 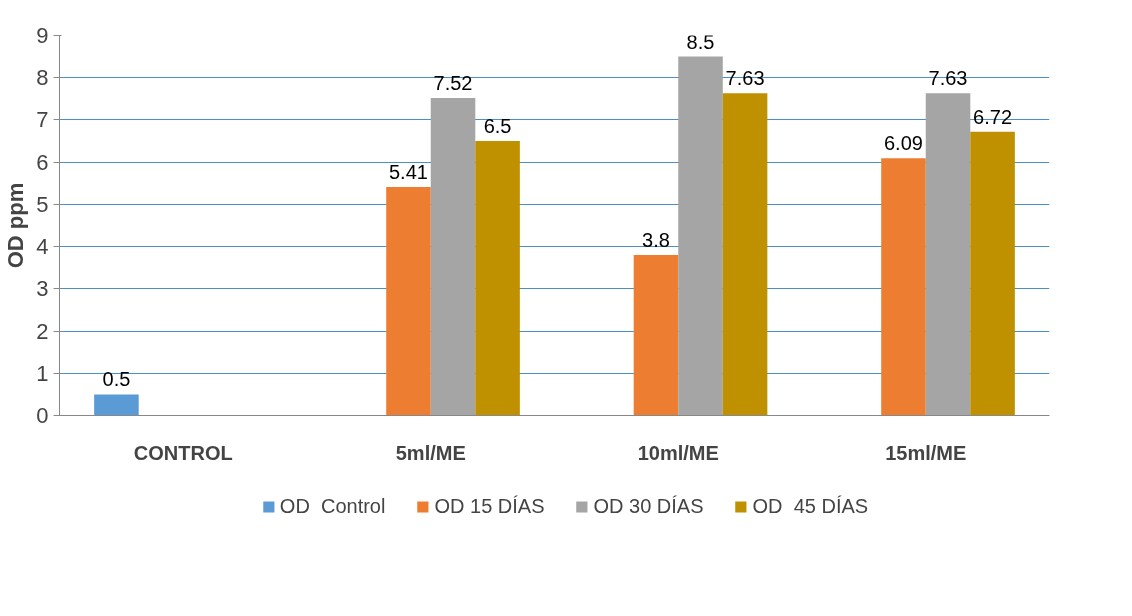 What do you see at coordinates (42, 162) in the screenshot?
I see `y-tick-label: 6` at bounding box center [42, 162].